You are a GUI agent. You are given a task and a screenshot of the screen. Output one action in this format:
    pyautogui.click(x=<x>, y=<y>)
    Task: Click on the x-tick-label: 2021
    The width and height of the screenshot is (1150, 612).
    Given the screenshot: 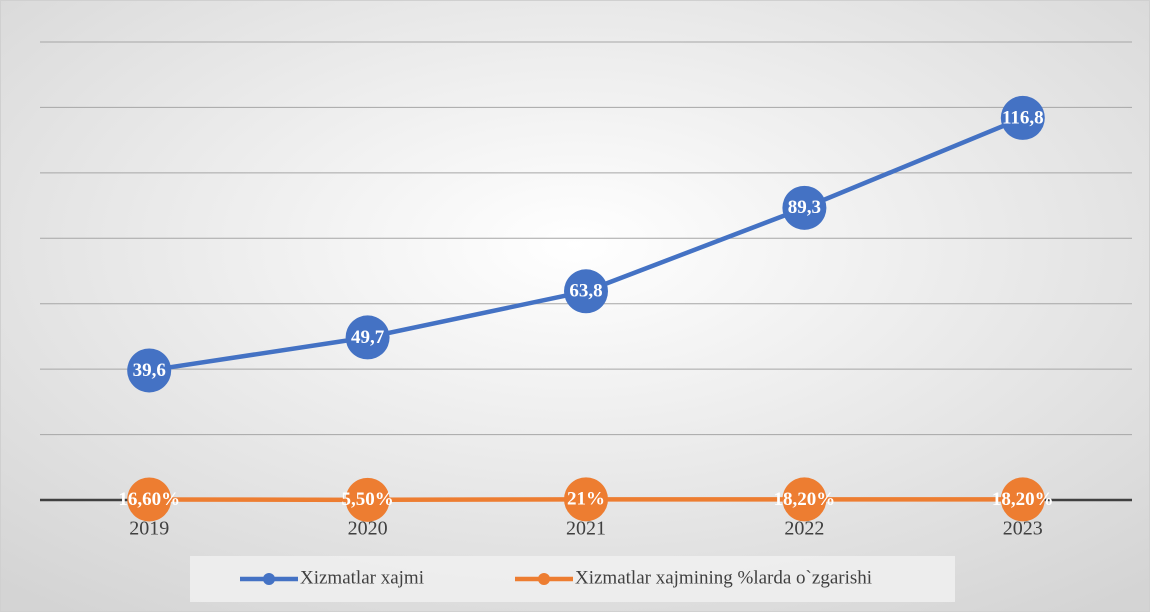 What is the action you would take?
    pyautogui.click(x=586, y=529)
    